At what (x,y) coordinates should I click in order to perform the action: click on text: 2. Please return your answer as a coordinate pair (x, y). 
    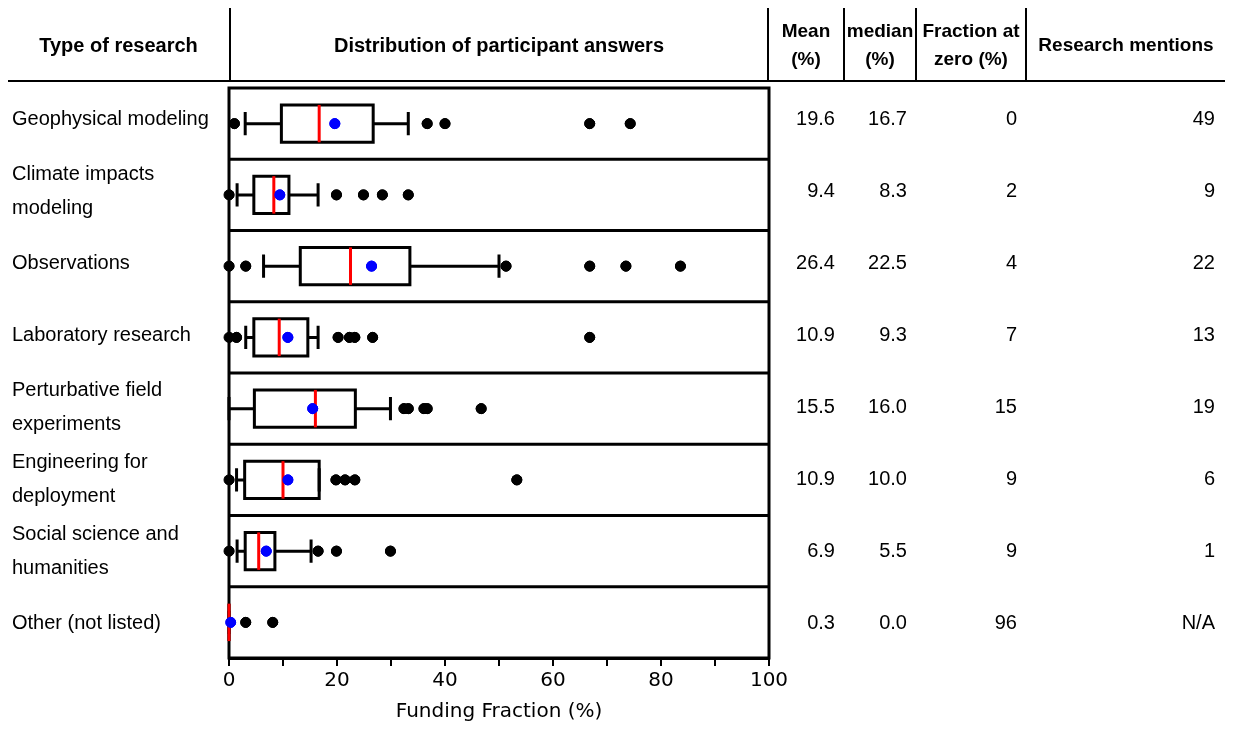
    Looking at the image, I should click on (1010, 190).